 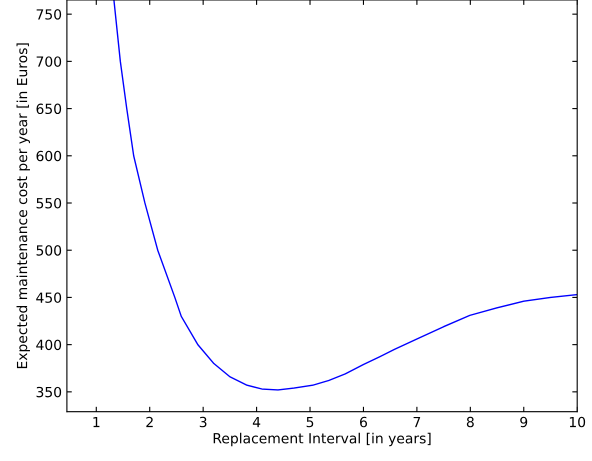 What do you see at coordinates (256, 422) in the screenshot?
I see `x-tick-label: 4` at bounding box center [256, 422].